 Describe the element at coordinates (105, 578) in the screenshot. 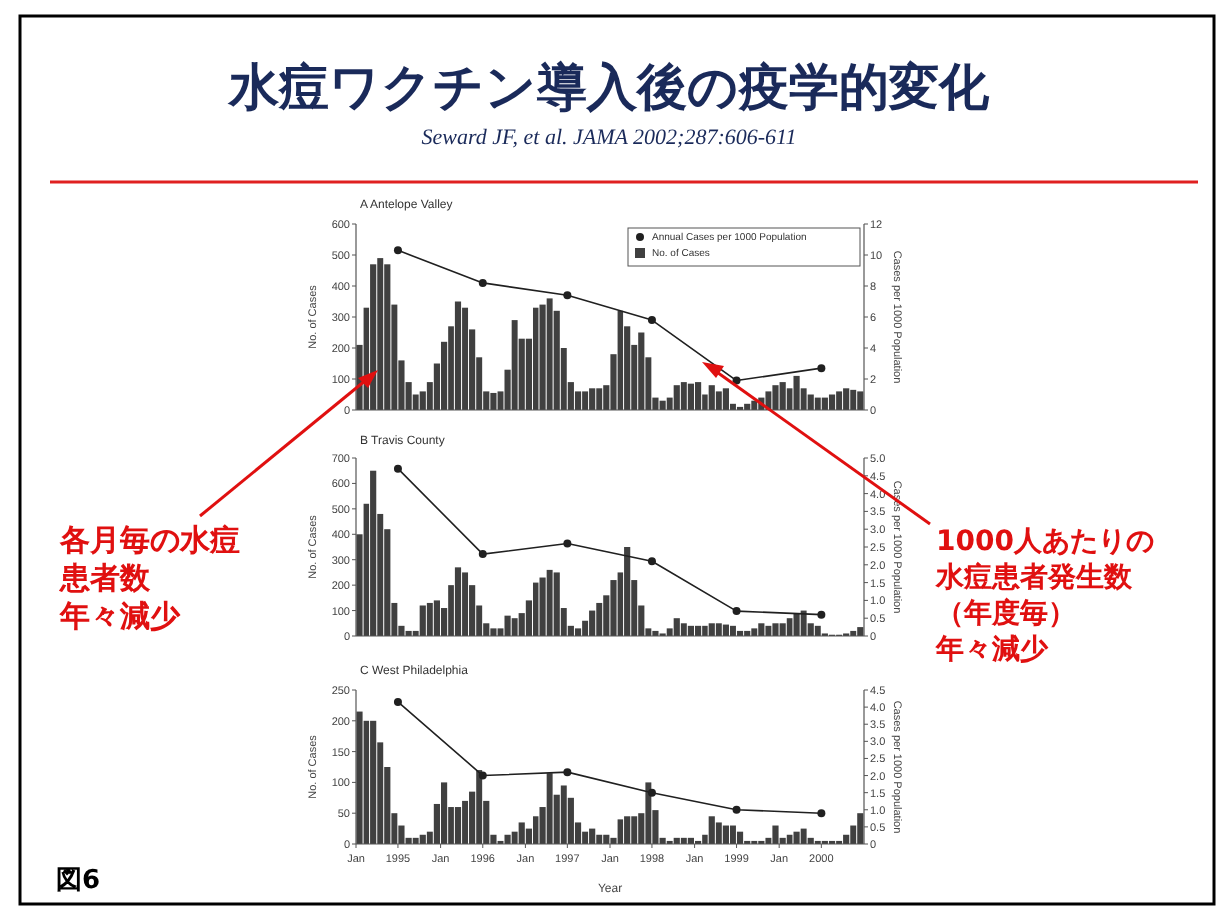

I see `text: 患者数` at that location.